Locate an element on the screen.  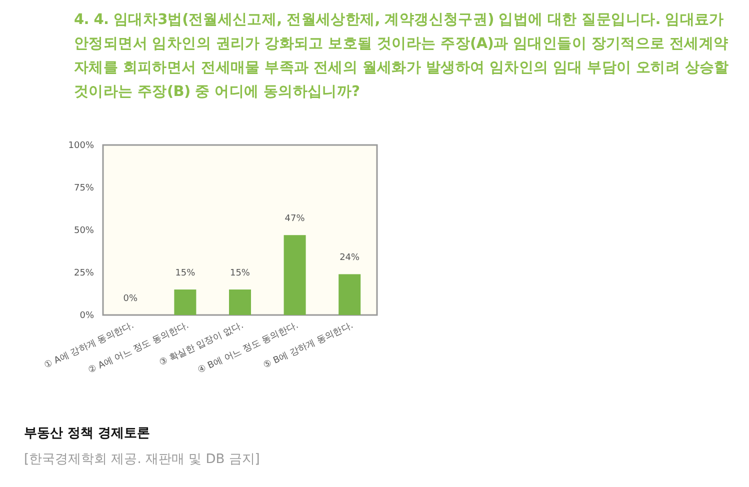
y-tick-label: 25% is located at coordinates (84, 273).